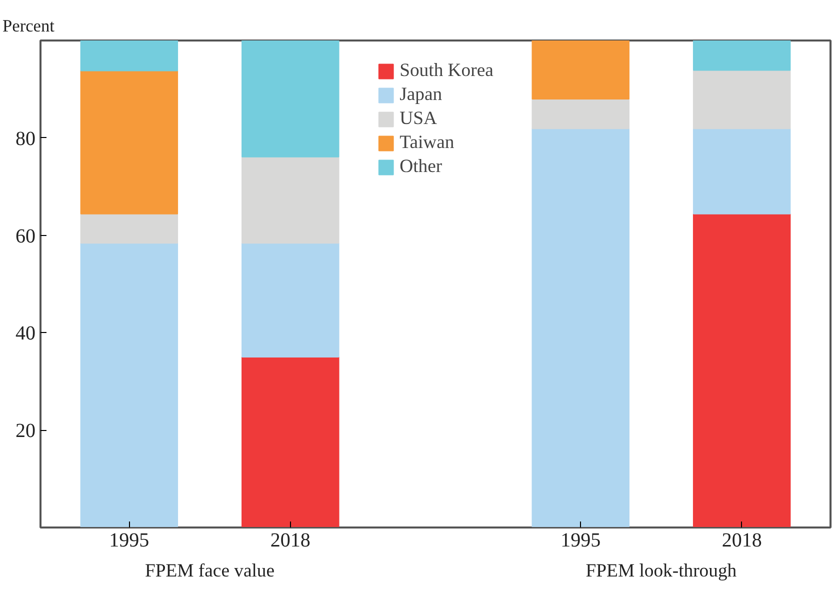  What do you see at coordinates (26, 236) in the screenshot?
I see `y-tick-label: 60` at bounding box center [26, 236].